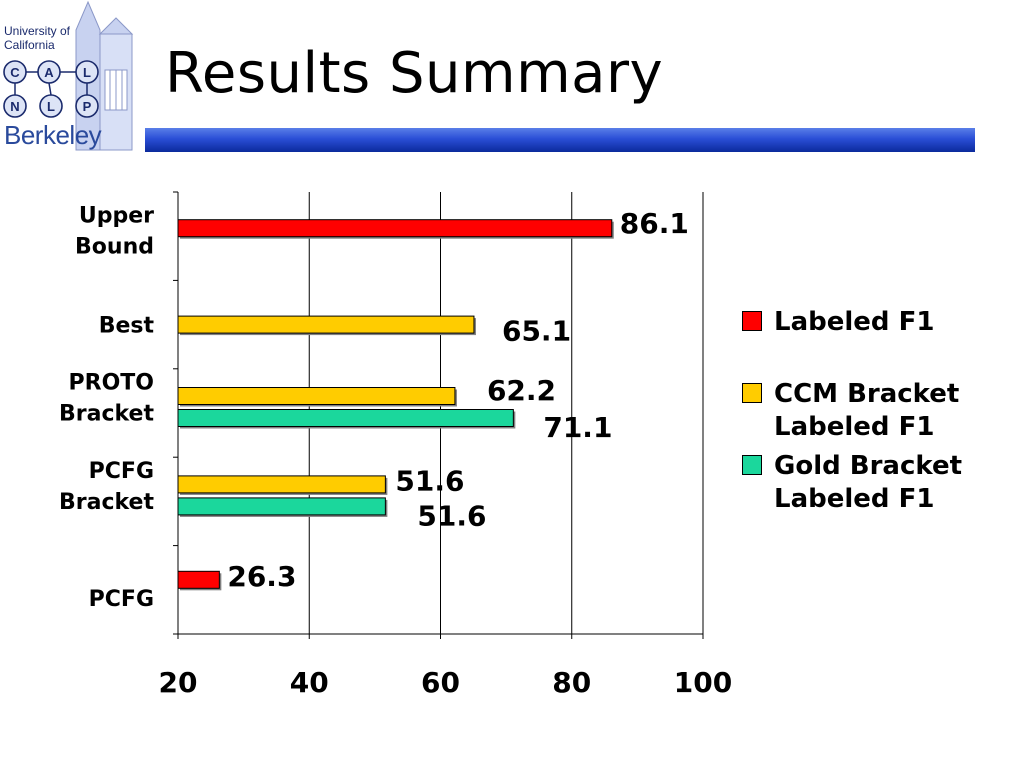  What do you see at coordinates (560, 140) in the screenshot?
I see `title-underline-bar` at bounding box center [560, 140].